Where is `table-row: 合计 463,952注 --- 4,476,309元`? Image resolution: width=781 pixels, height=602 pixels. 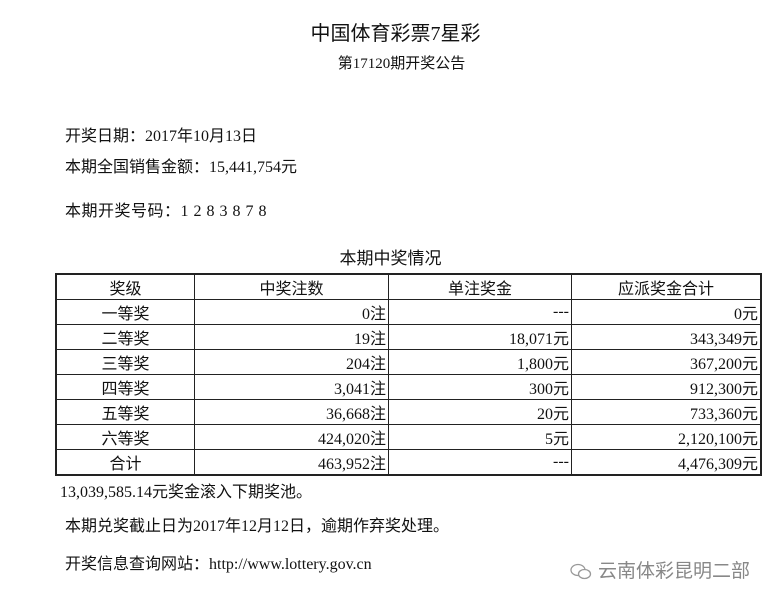
table-row: 合计 463,952注 --- 4,476,309元 is located at coordinates (408, 462).